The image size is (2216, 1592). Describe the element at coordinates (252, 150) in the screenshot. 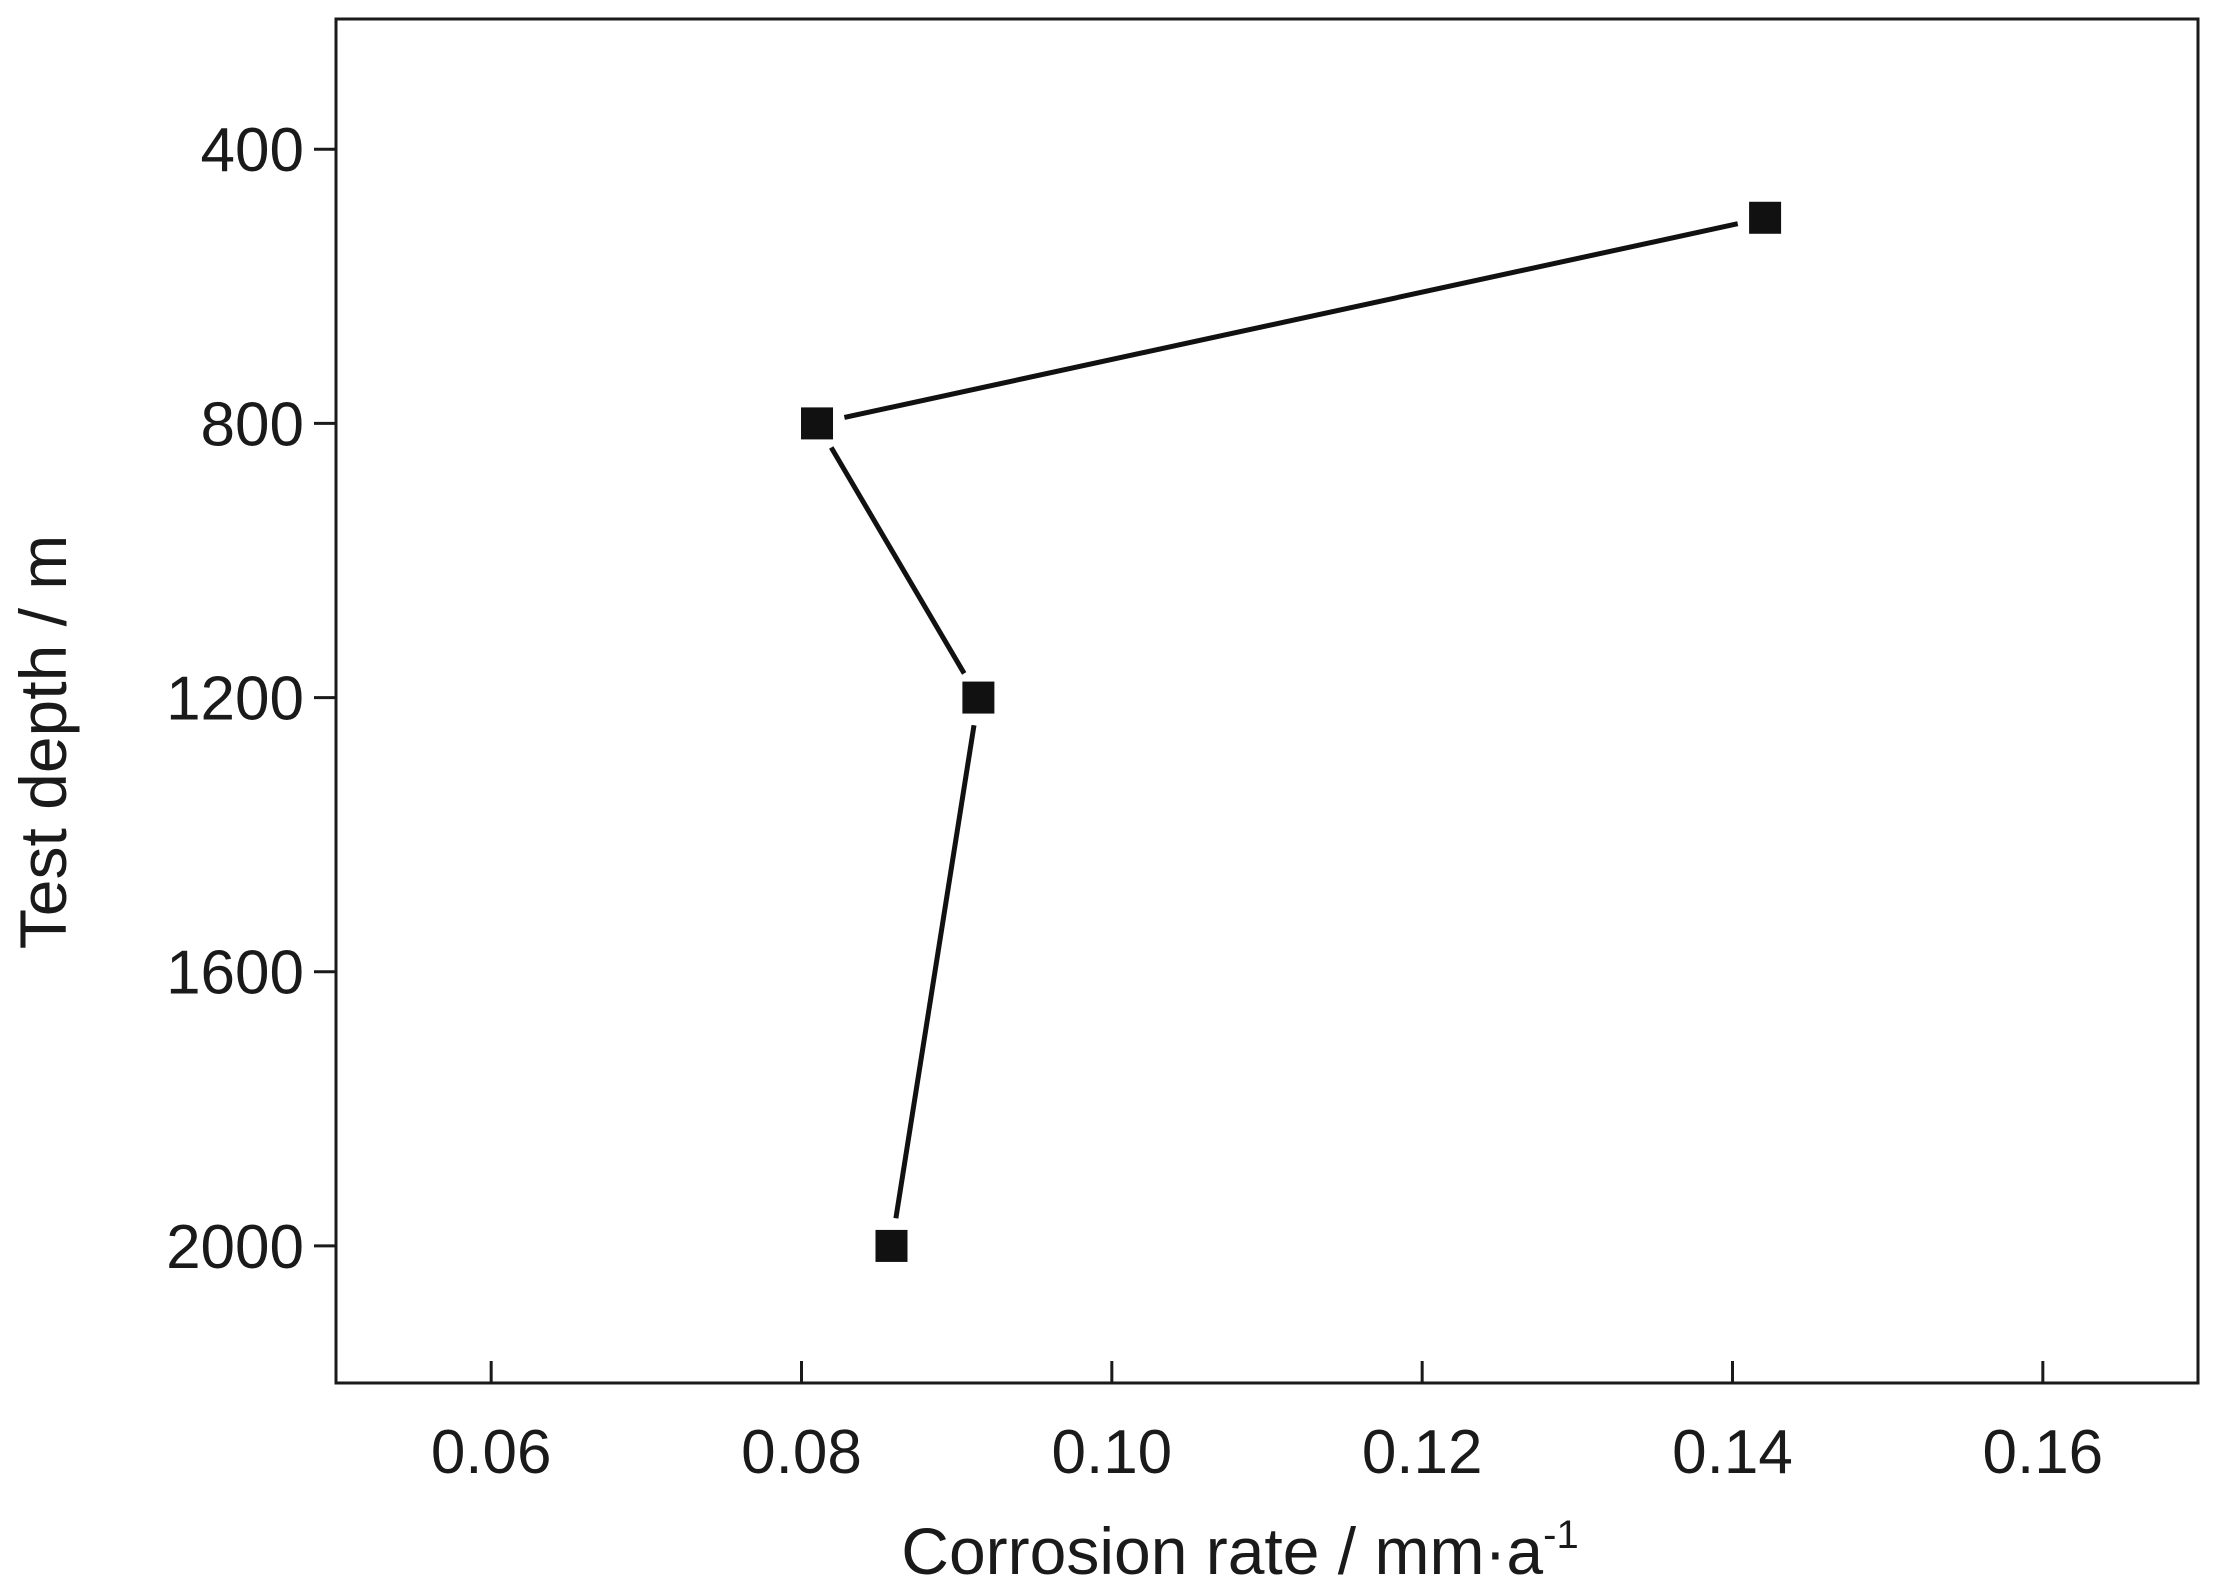

I see `y-tick-label: 400` at that location.